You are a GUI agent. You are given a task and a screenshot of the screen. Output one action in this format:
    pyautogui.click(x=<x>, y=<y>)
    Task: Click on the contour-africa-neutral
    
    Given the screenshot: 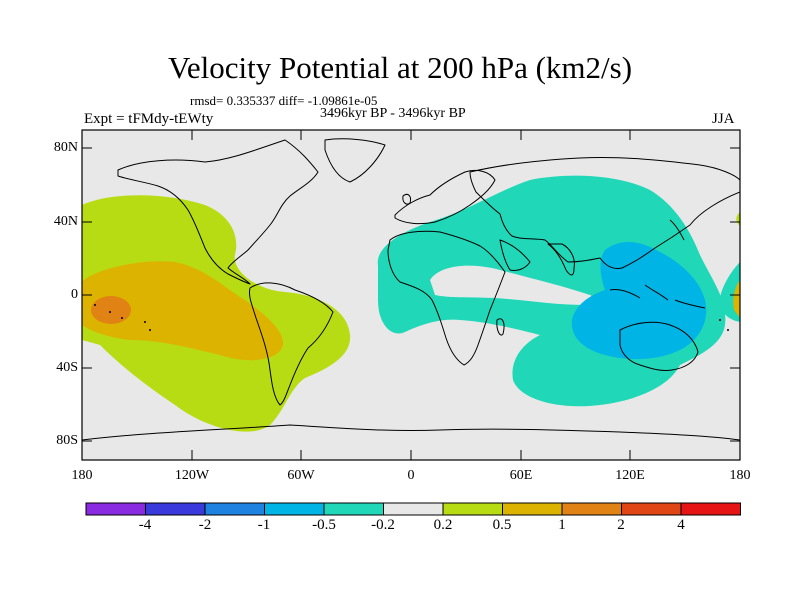 What is the action you would take?
    pyautogui.click(x=513, y=285)
    